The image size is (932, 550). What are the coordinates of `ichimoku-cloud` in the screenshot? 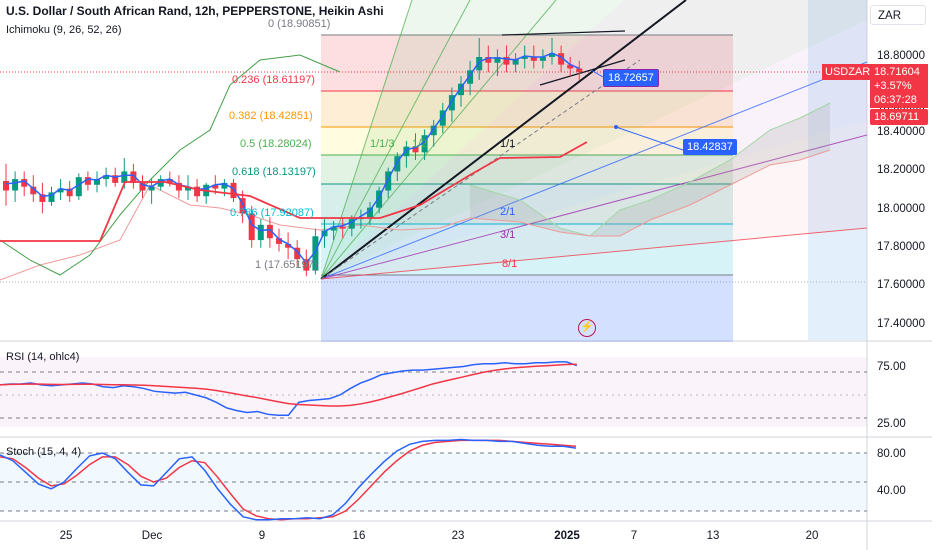 It's located at (650, 169).